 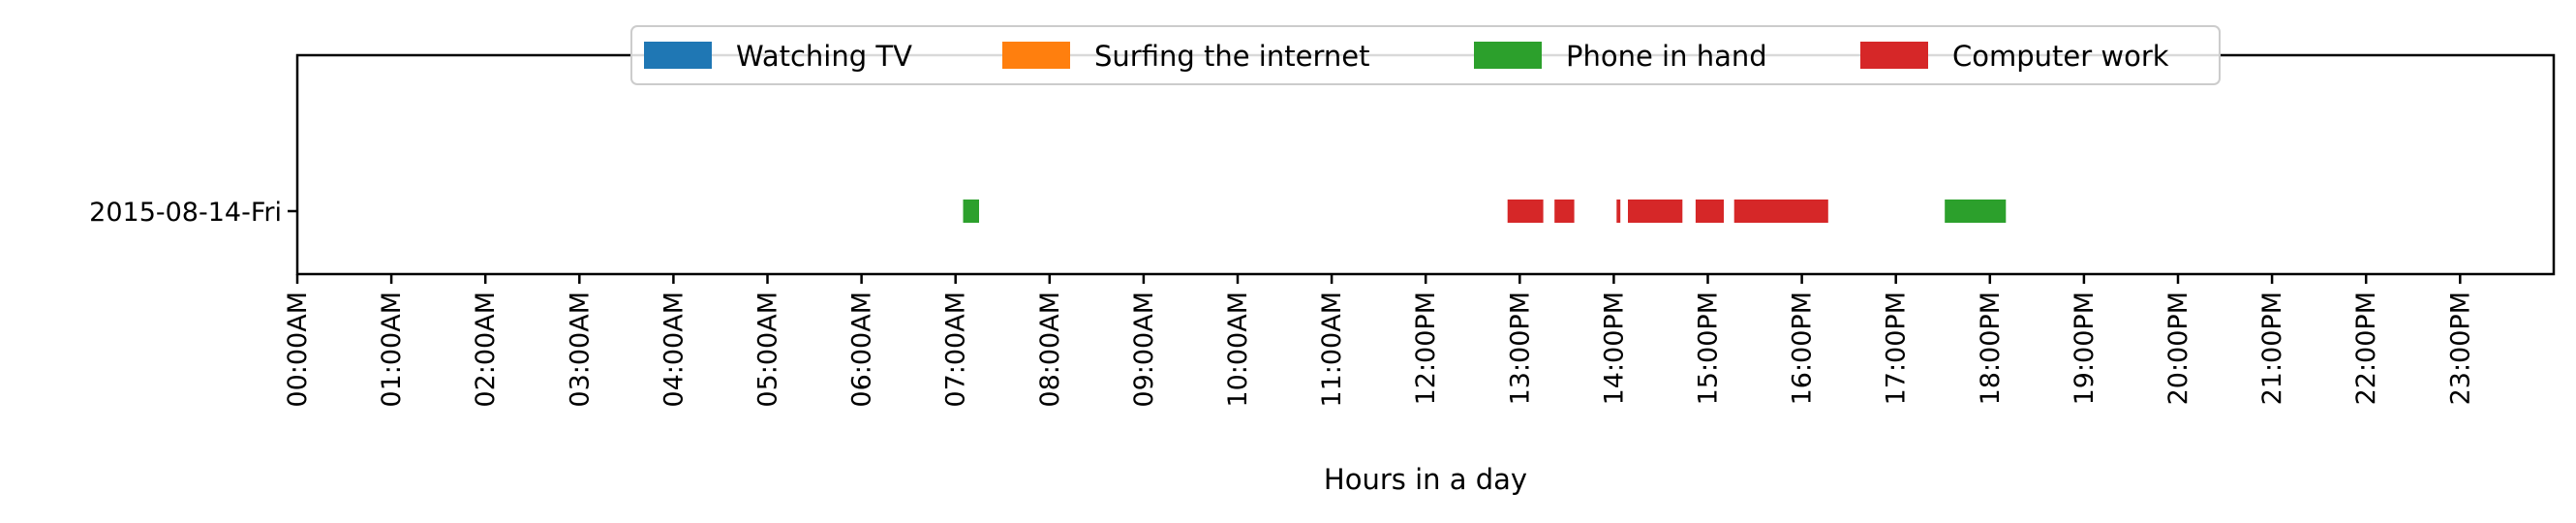 What do you see at coordinates (2060, 56) in the screenshot?
I see `legend-label-computer-work: Computer work` at bounding box center [2060, 56].